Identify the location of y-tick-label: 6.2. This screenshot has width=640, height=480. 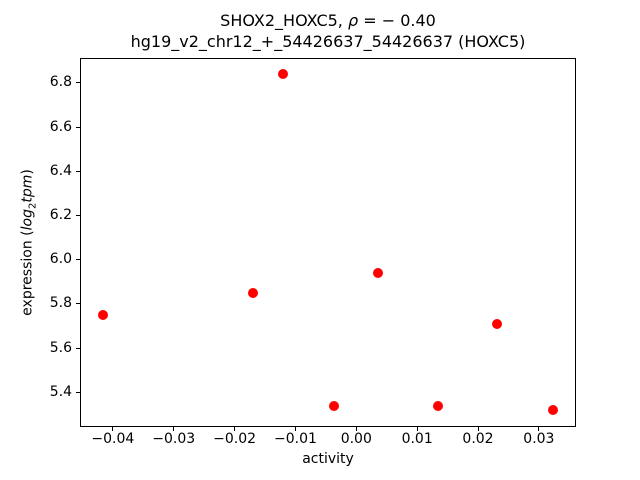
(60, 214).